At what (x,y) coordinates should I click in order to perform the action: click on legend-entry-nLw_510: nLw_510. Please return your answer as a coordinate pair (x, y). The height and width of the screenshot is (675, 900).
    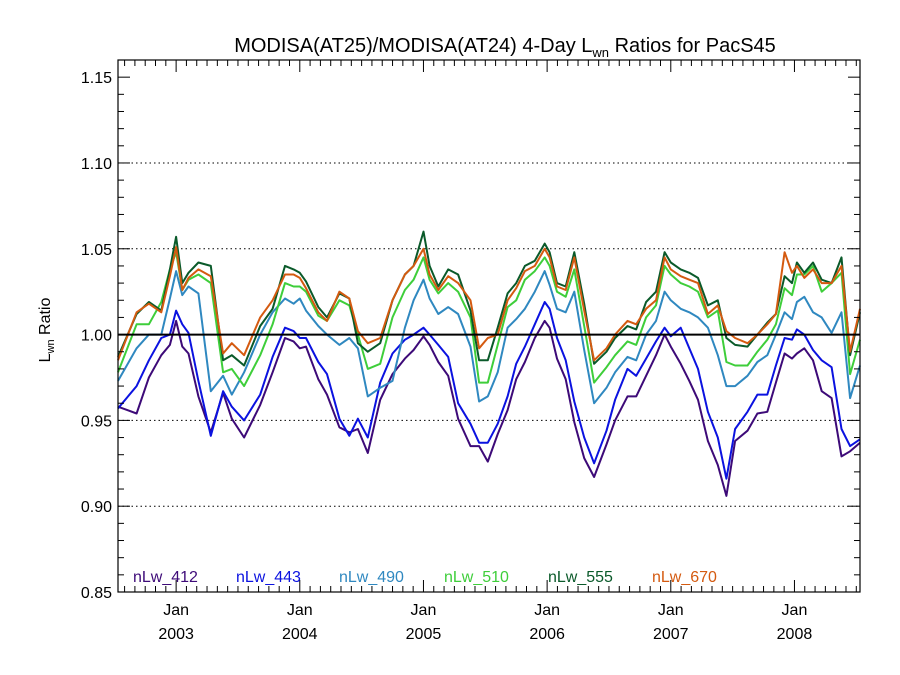
    Looking at the image, I should click on (476, 577).